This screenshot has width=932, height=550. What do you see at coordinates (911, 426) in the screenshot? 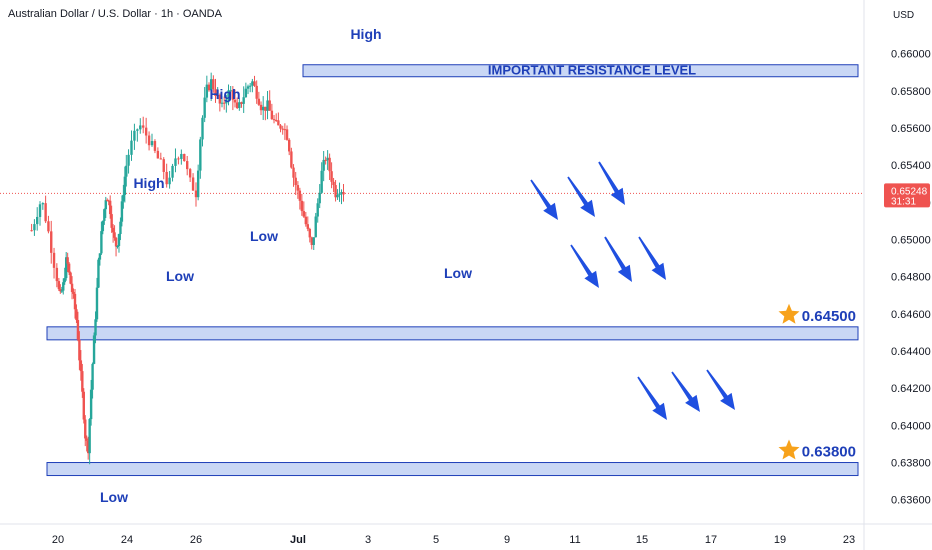
I see `y-tick-label: 0.64000` at bounding box center [911, 426].